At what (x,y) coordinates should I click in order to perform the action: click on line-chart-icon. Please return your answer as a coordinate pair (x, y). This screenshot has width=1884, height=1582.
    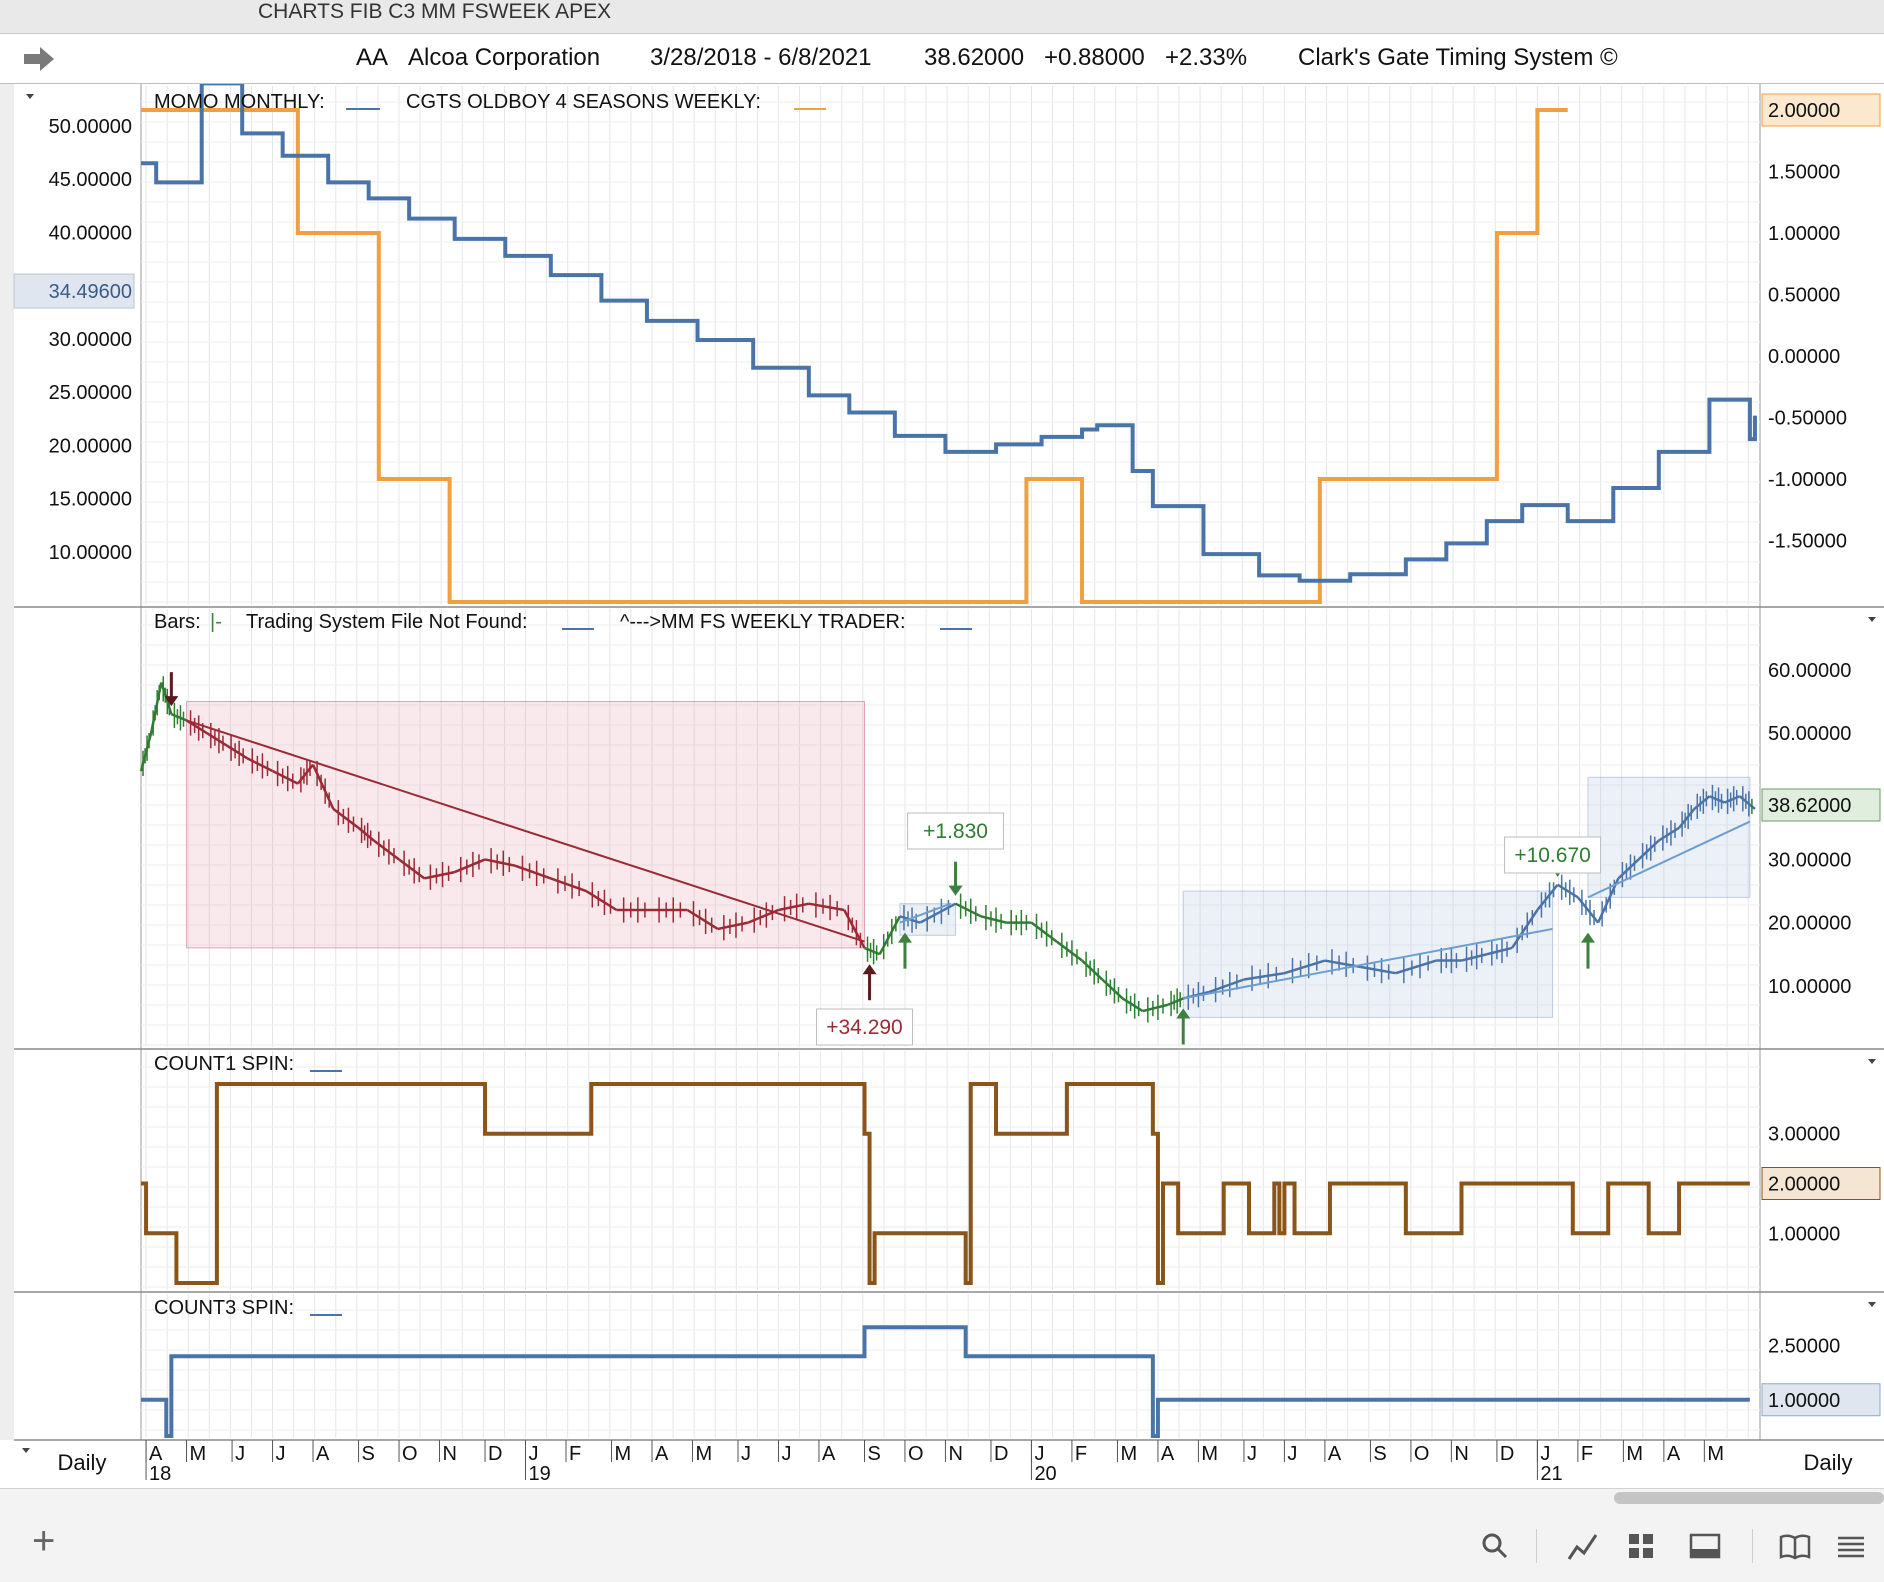
    Looking at the image, I should click on (1583, 1546).